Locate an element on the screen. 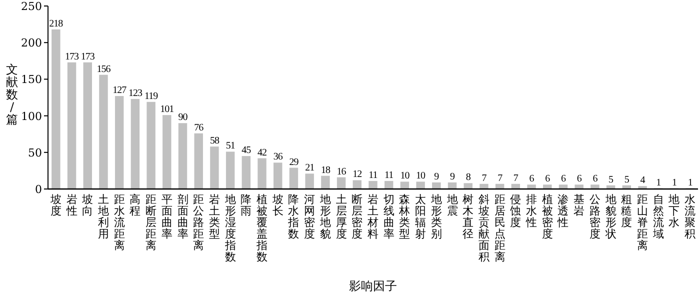 This screenshot has height=299, width=700. x-tick-label: 降水指数 is located at coordinates (293, 216).